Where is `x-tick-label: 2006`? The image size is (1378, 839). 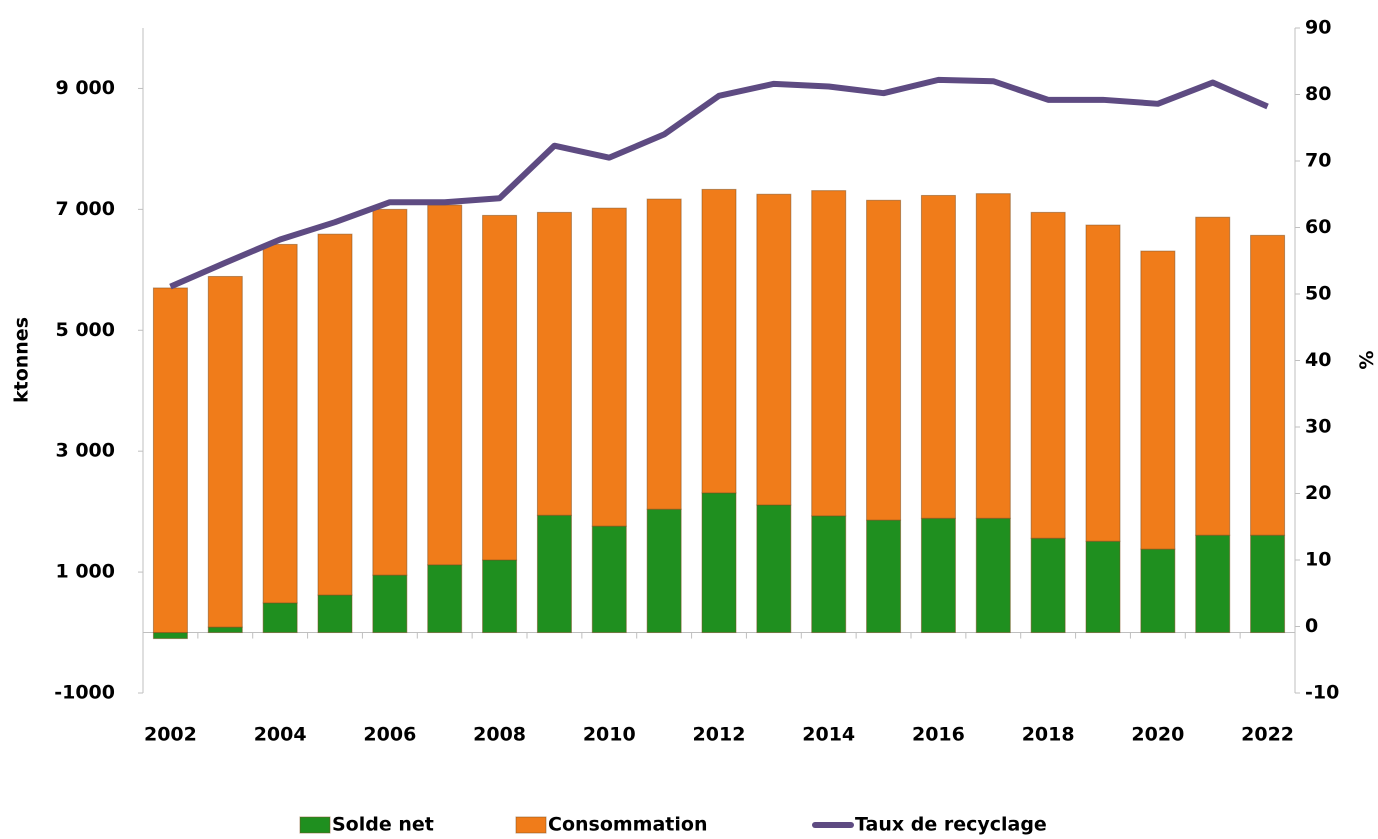 x-tick-label: 2006 is located at coordinates (389, 735).